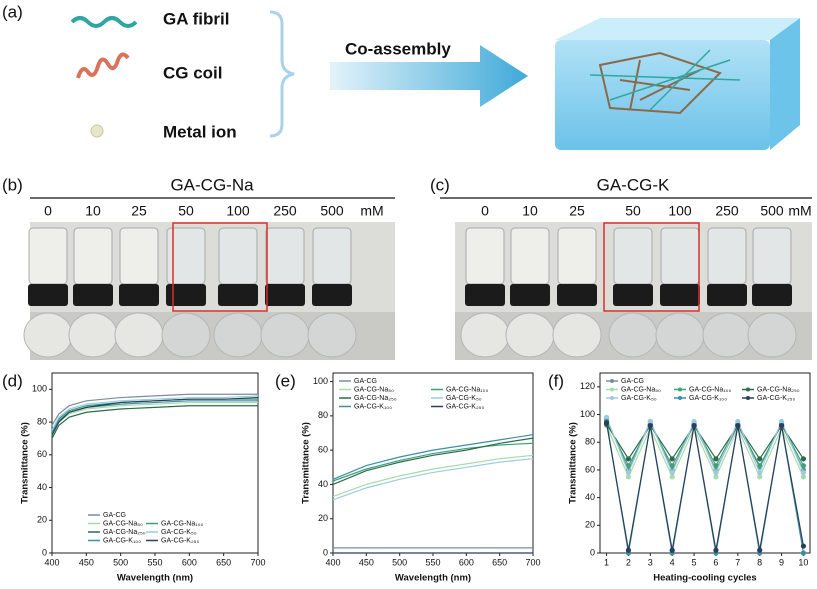 The width and height of the screenshot is (817, 589). What do you see at coordinates (104, 22) in the screenshot?
I see `fibril-icon` at bounding box center [104, 22].